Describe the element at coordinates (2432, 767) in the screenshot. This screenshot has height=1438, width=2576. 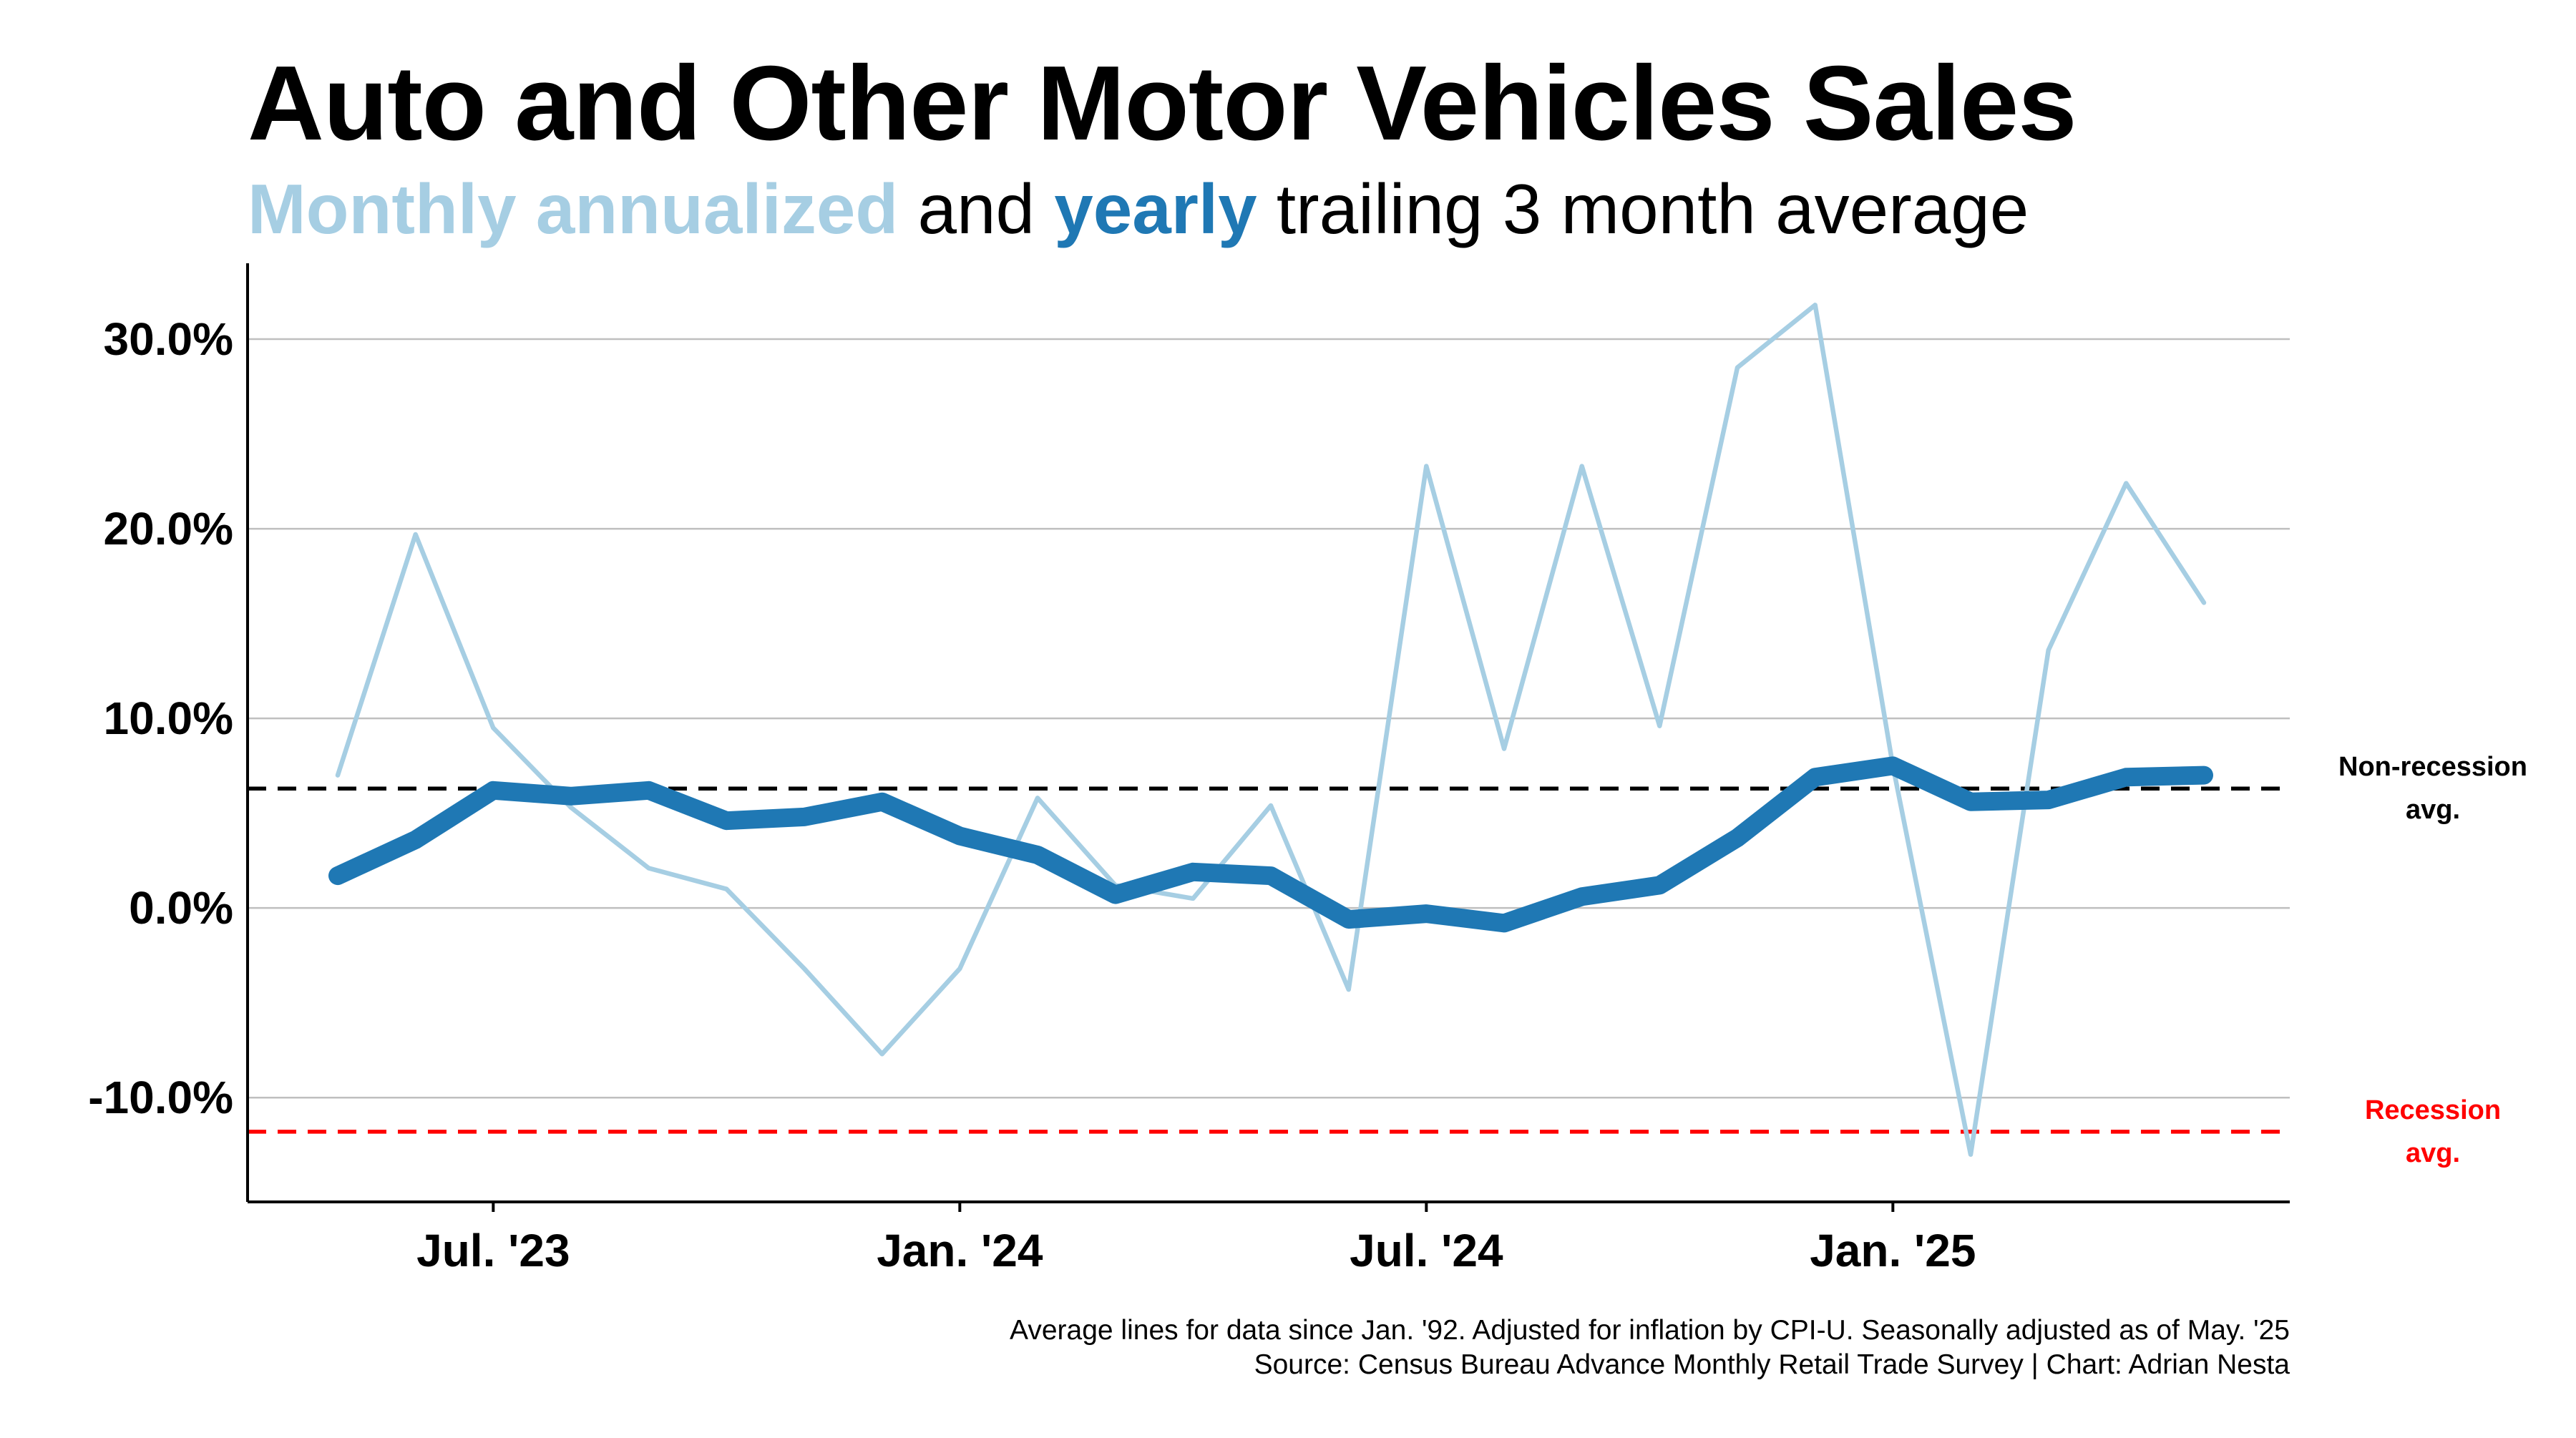
I see `non_recession-avg-label: Non-recession` at that location.